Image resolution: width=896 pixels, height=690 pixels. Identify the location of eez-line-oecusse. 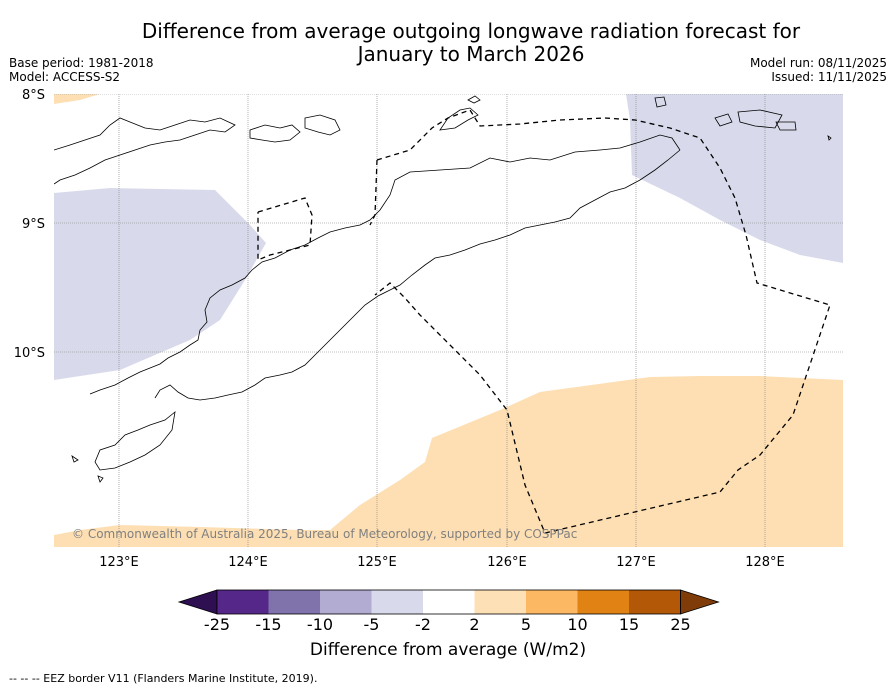
(285, 229).